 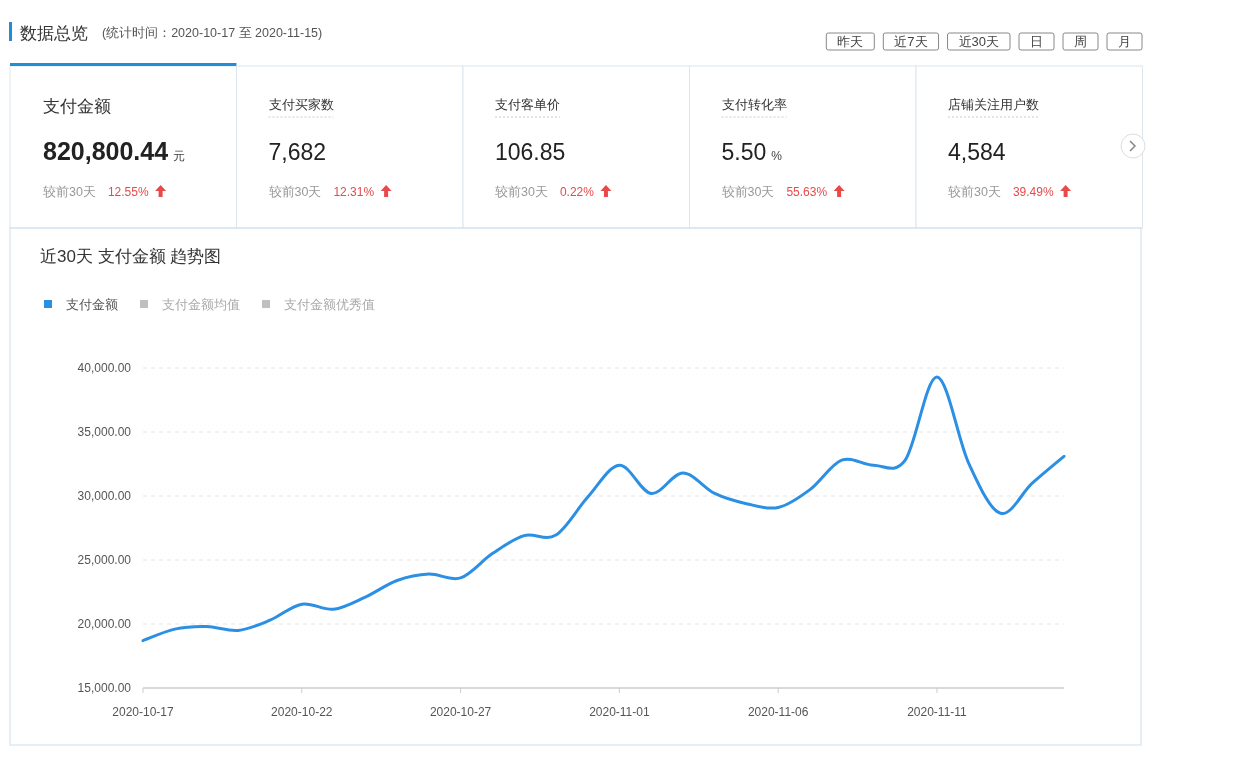 I want to click on text: 5.50, so click(x=744, y=152).